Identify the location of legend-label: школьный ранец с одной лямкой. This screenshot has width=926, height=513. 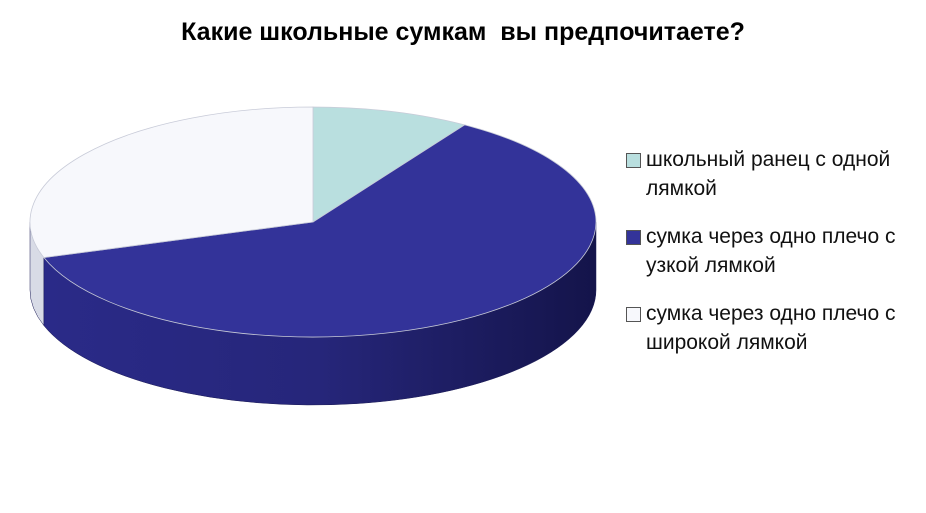
(768, 174).